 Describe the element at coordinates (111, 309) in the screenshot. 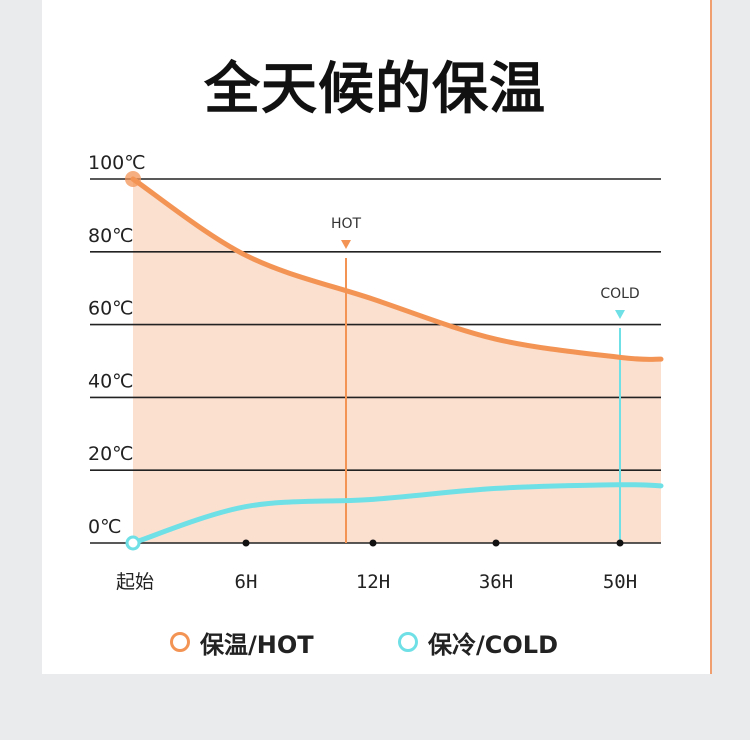

I see `y-tick-label: 60℃` at that location.